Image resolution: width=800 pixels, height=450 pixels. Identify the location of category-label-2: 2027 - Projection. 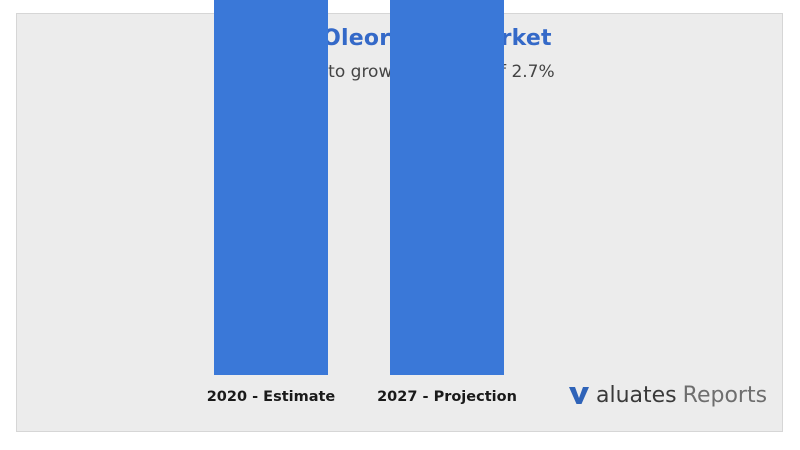
(447, 397).